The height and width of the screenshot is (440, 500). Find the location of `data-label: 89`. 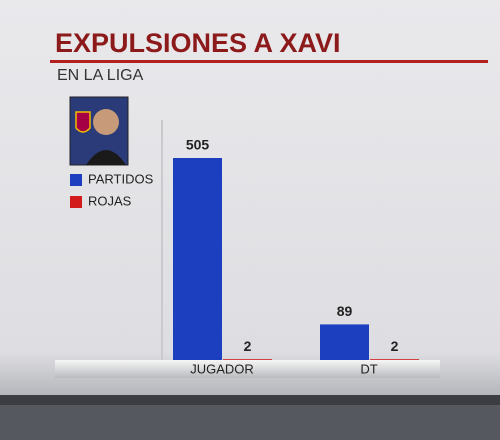

data-label: 89 is located at coordinates (345, 311).